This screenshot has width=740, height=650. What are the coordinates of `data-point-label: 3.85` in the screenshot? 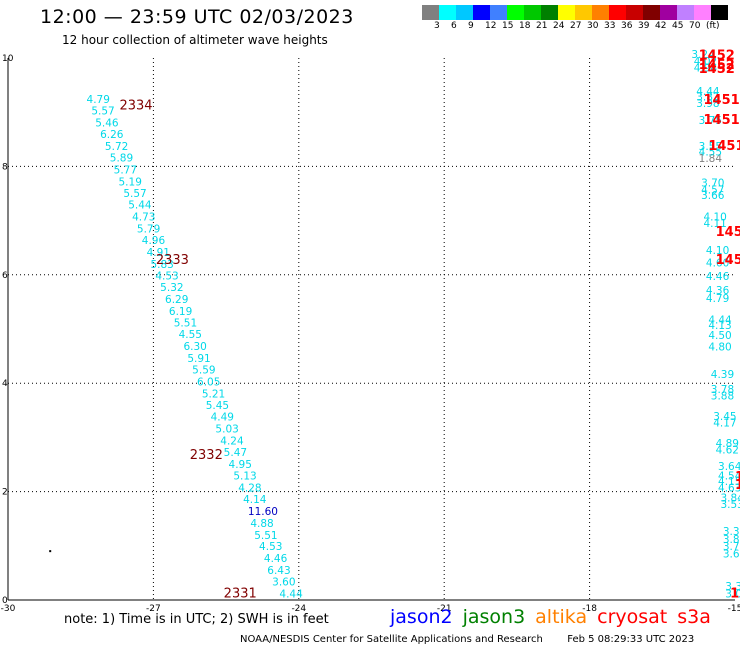 It's located at (731, 540).